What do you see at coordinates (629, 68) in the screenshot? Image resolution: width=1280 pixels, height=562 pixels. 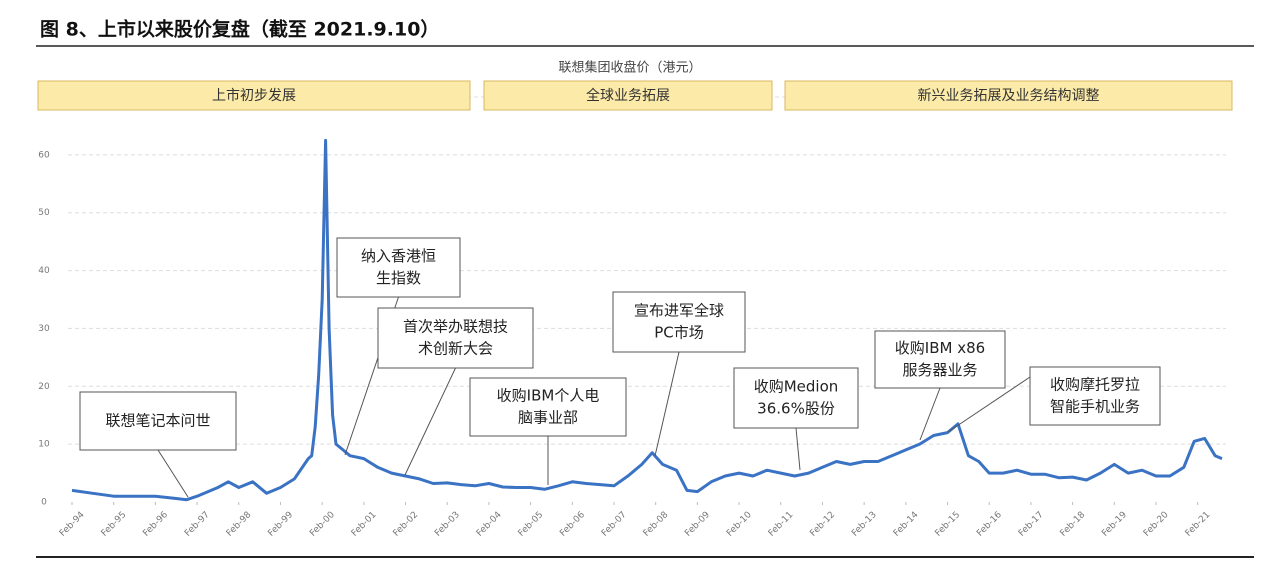 I see `chart-subtitle: 联想集团收盘价（港元）` at bounding box center [629, 68].